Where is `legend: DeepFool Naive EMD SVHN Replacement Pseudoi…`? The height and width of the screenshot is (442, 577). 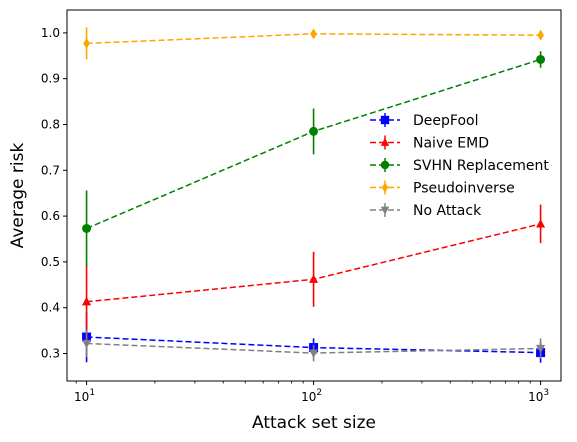 legend: DeepFool Naive EMD SVHN Replacement Pseudoi… is located at coordinates (459, 166).